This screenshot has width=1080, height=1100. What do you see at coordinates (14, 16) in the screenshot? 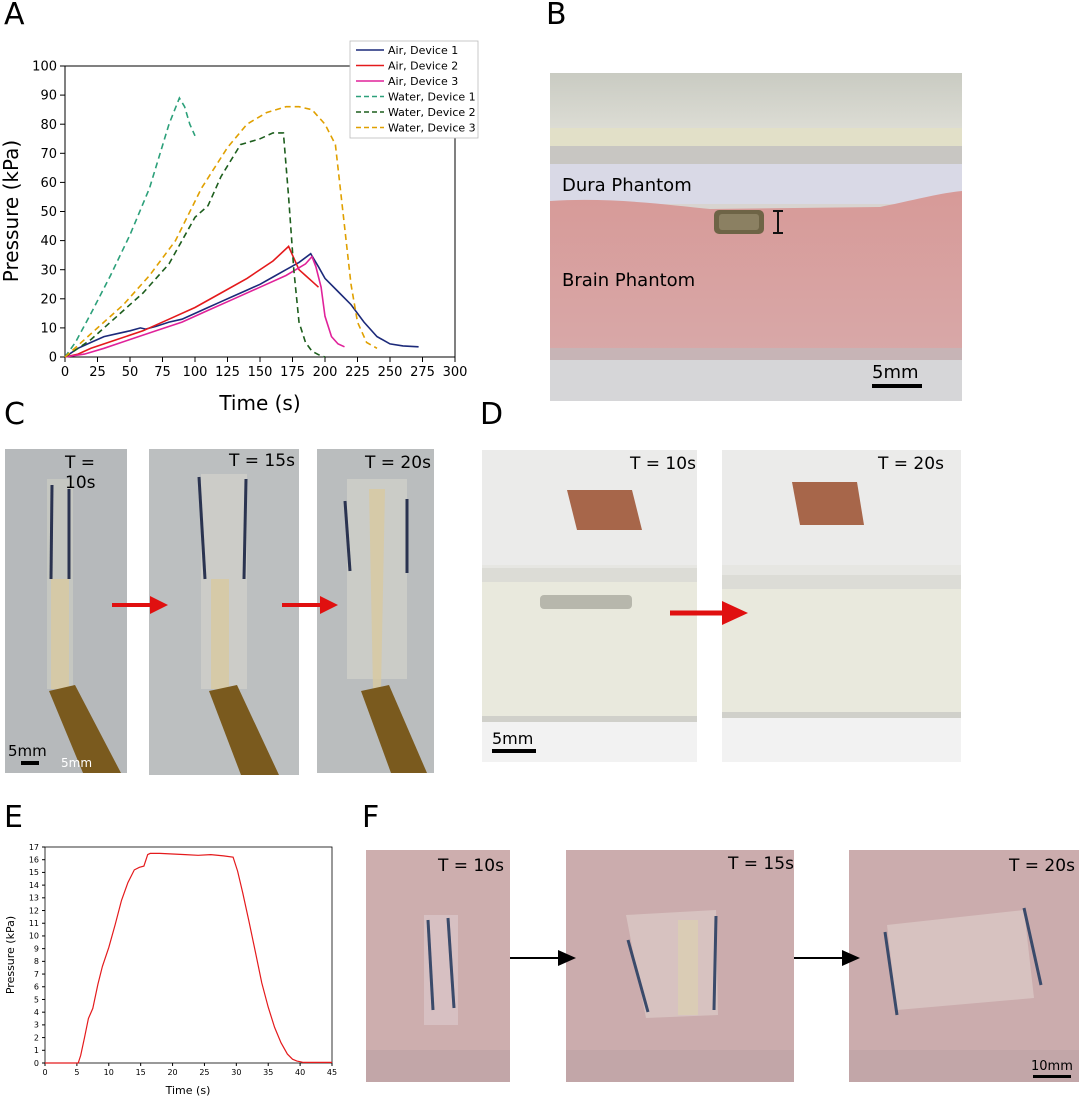
I see `panel-label-a: A` at bounding box center [14, 16].